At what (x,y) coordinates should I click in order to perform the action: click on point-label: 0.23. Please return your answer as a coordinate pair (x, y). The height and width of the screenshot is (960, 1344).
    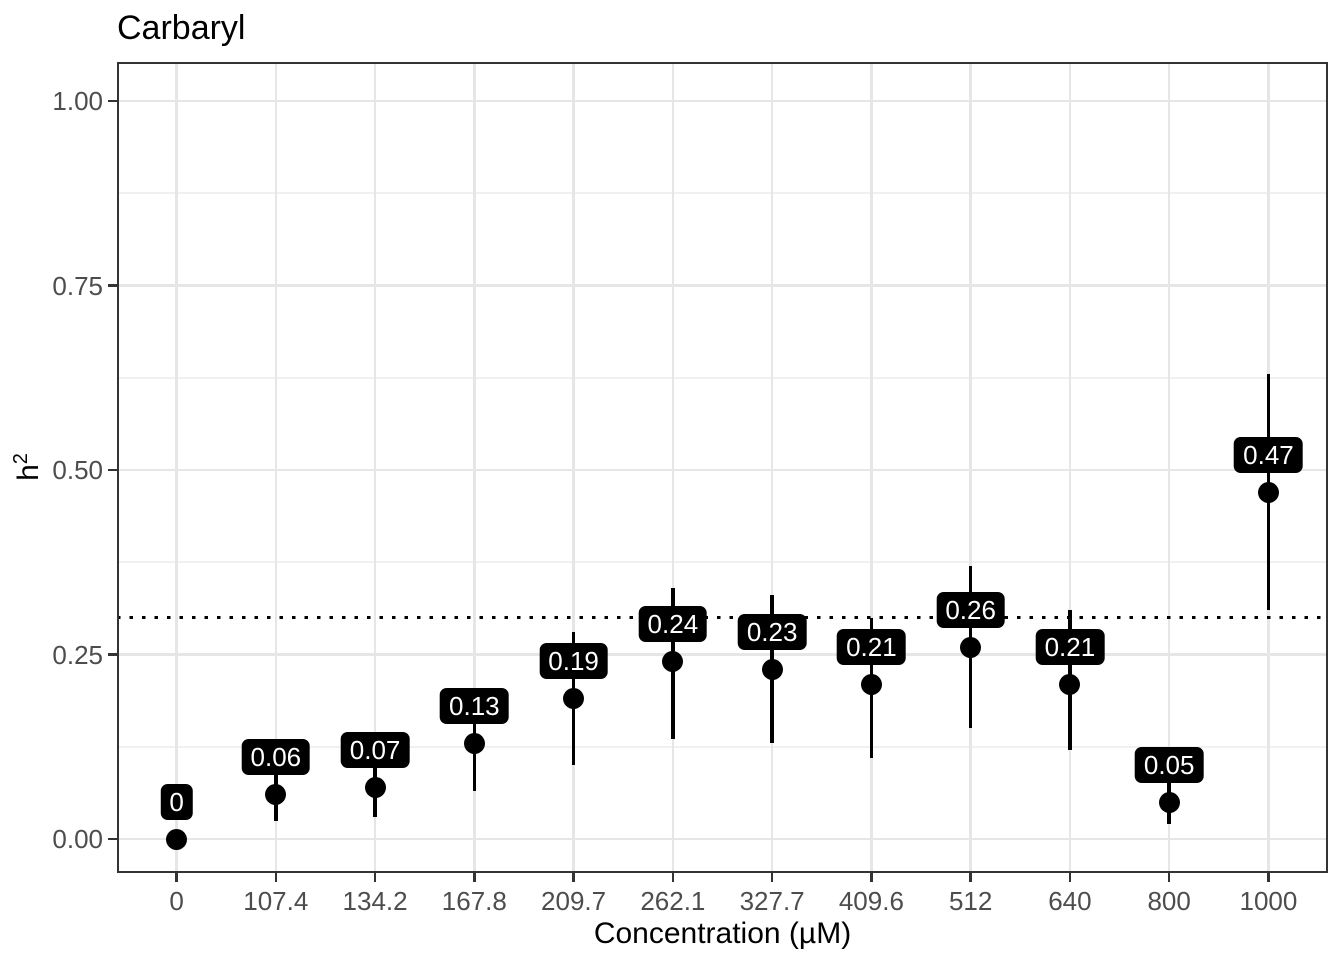
    Looking at the image, I should click on (772, 631).